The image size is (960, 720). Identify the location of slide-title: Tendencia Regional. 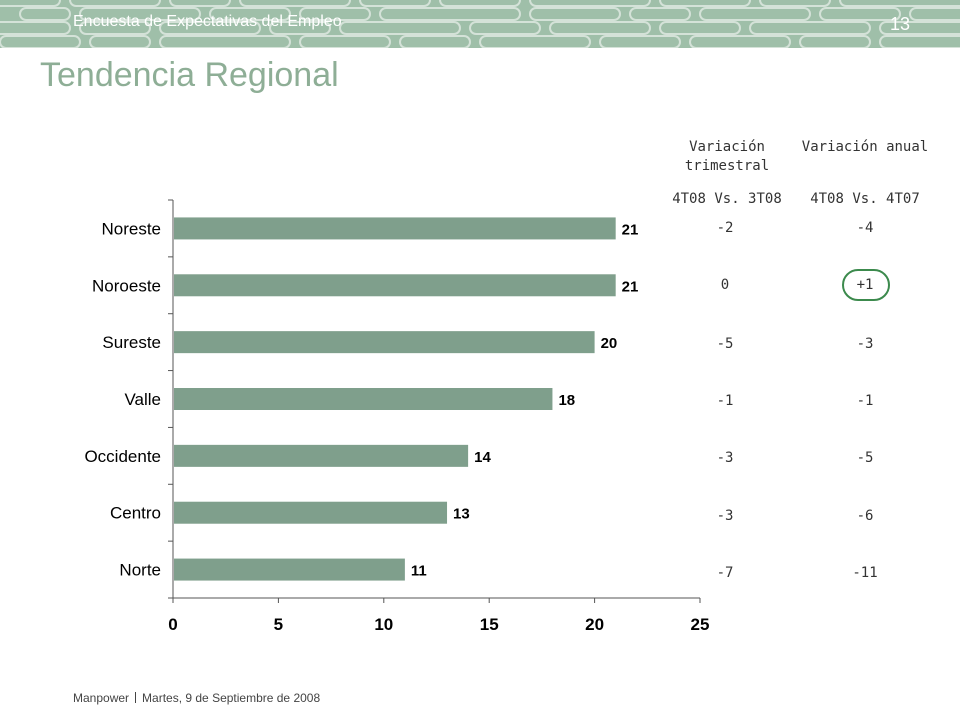
(189, 75).